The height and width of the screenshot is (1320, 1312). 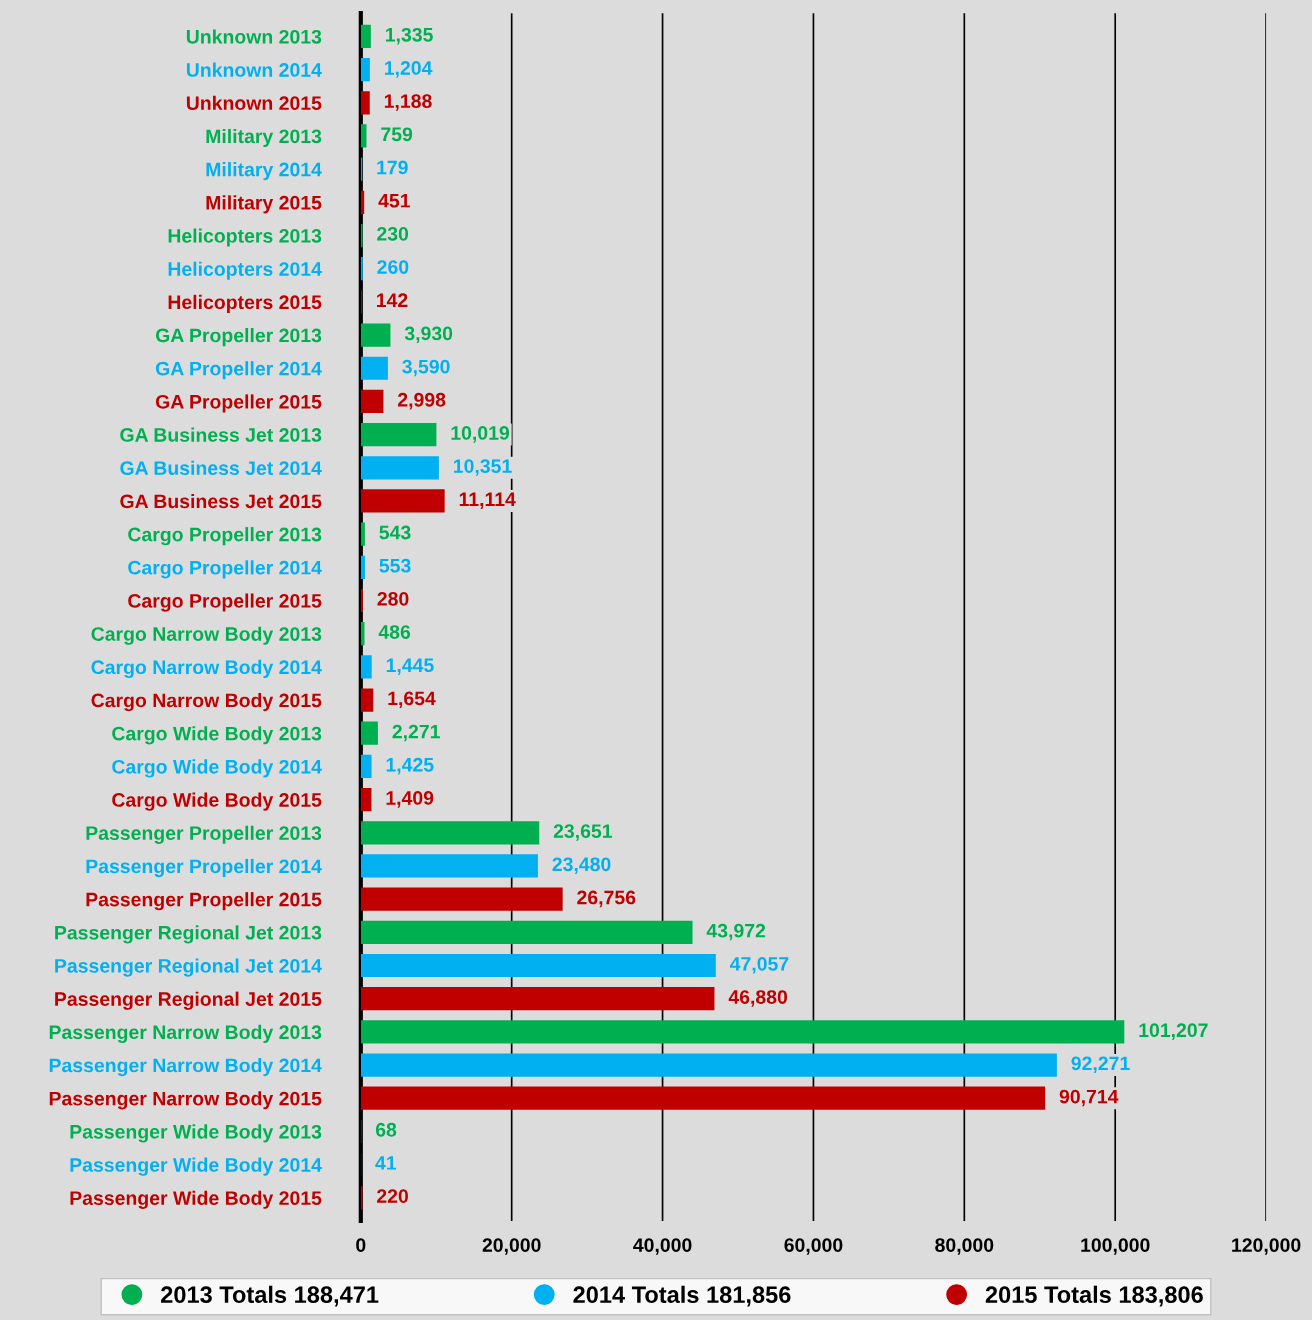 I want to click on y-tick-label: Cargo Narrow Body 2014, so click(x=206, y=669).